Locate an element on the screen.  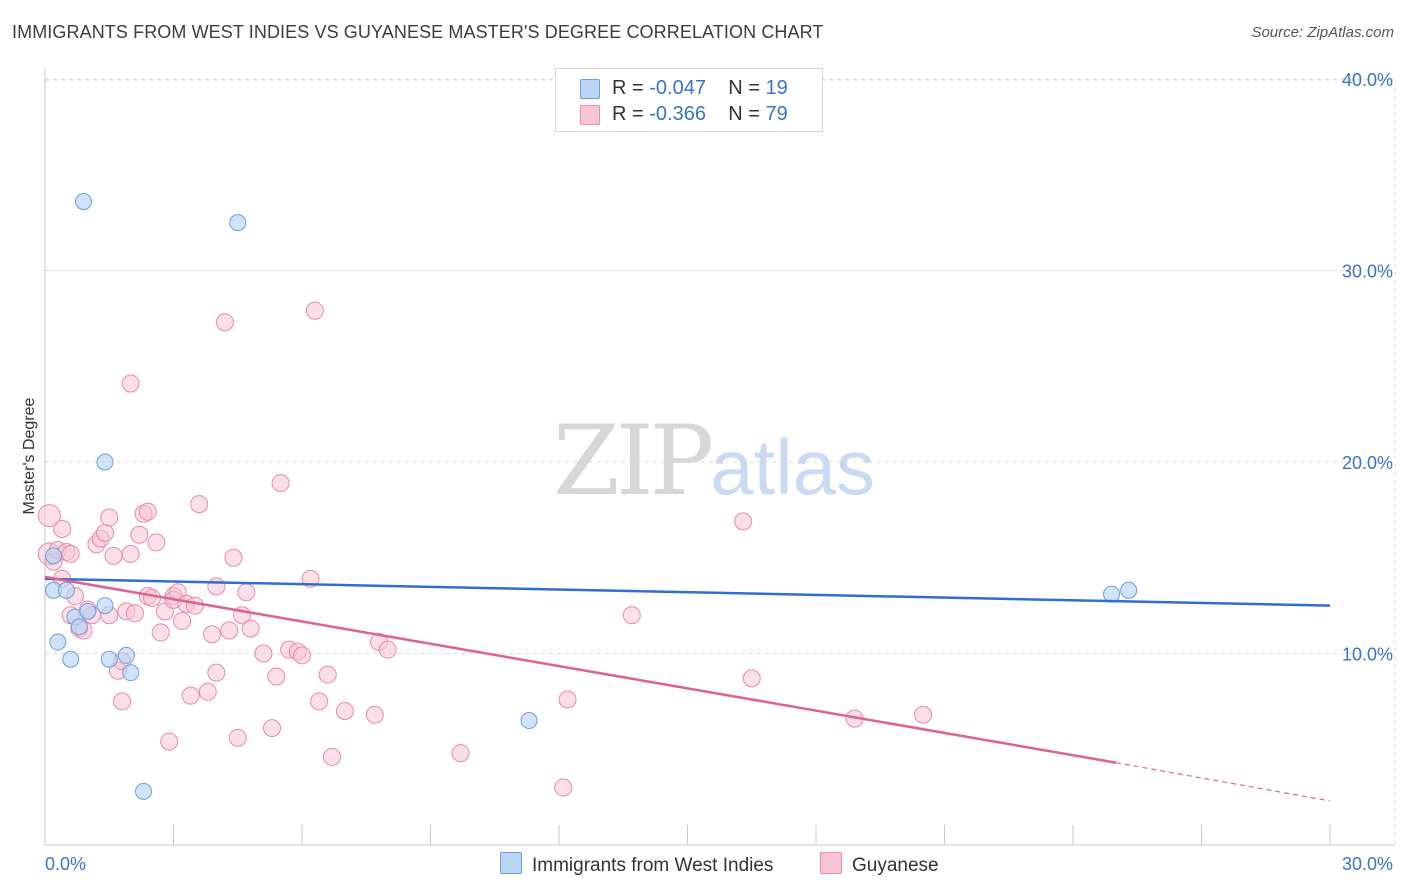
bottom-legend-guyanese: Guyanese is located at coordinates (879, 864).